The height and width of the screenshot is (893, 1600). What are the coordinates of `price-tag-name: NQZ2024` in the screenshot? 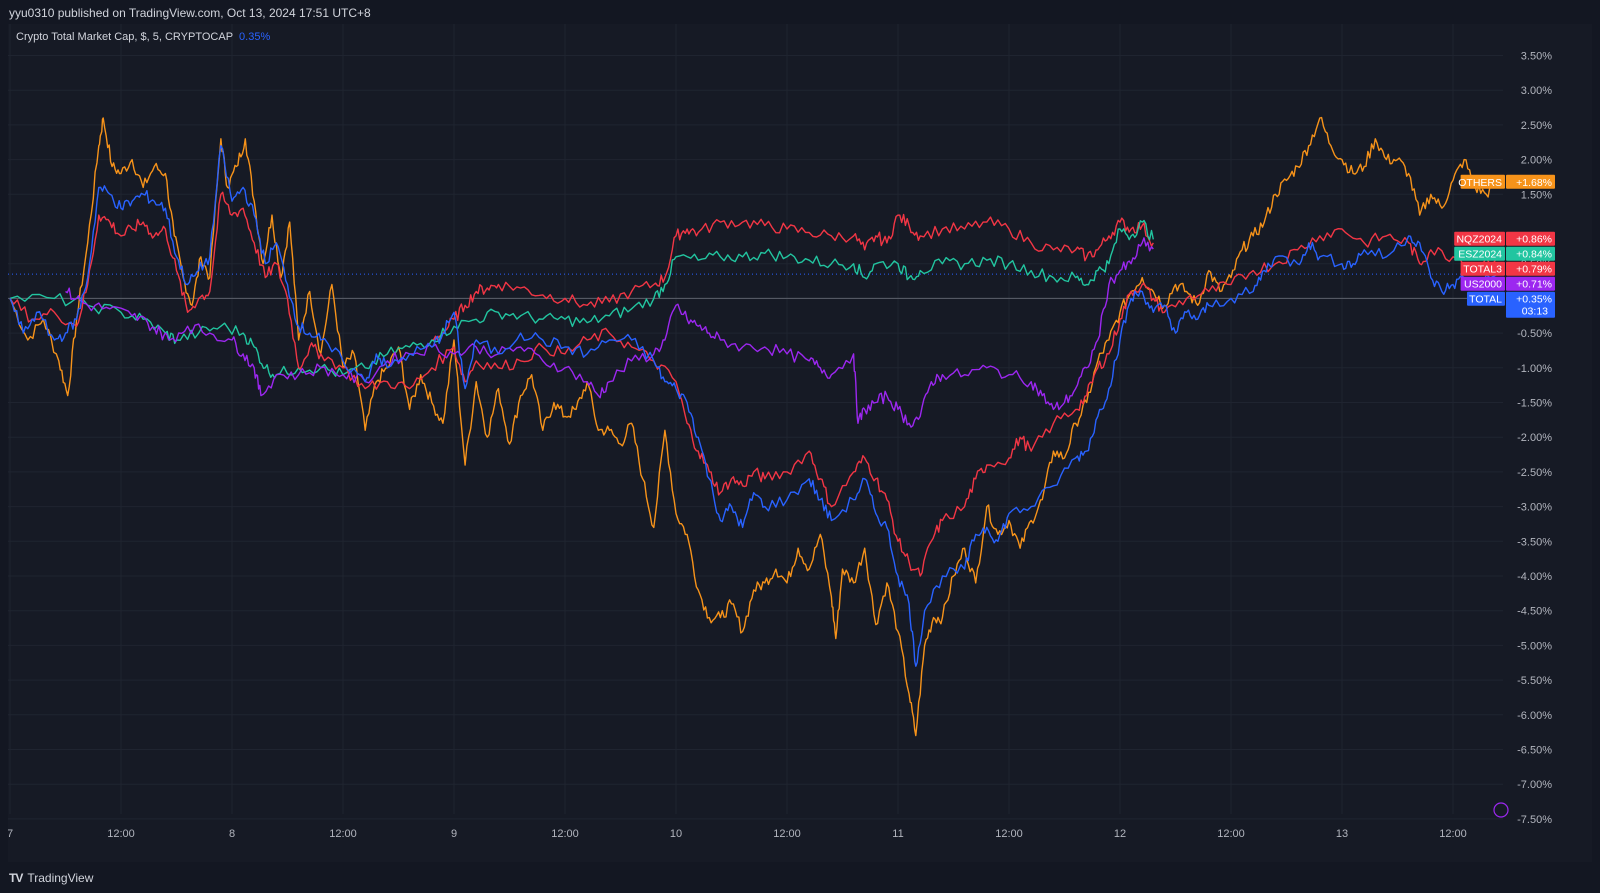 It's located at (1479, 240).